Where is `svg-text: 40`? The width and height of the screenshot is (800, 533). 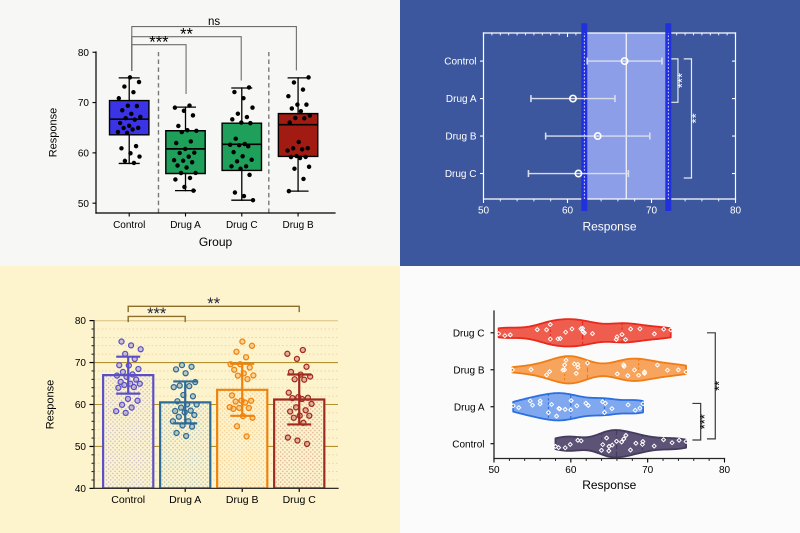
svg-text: 40 is located at coordinates (81, 489).